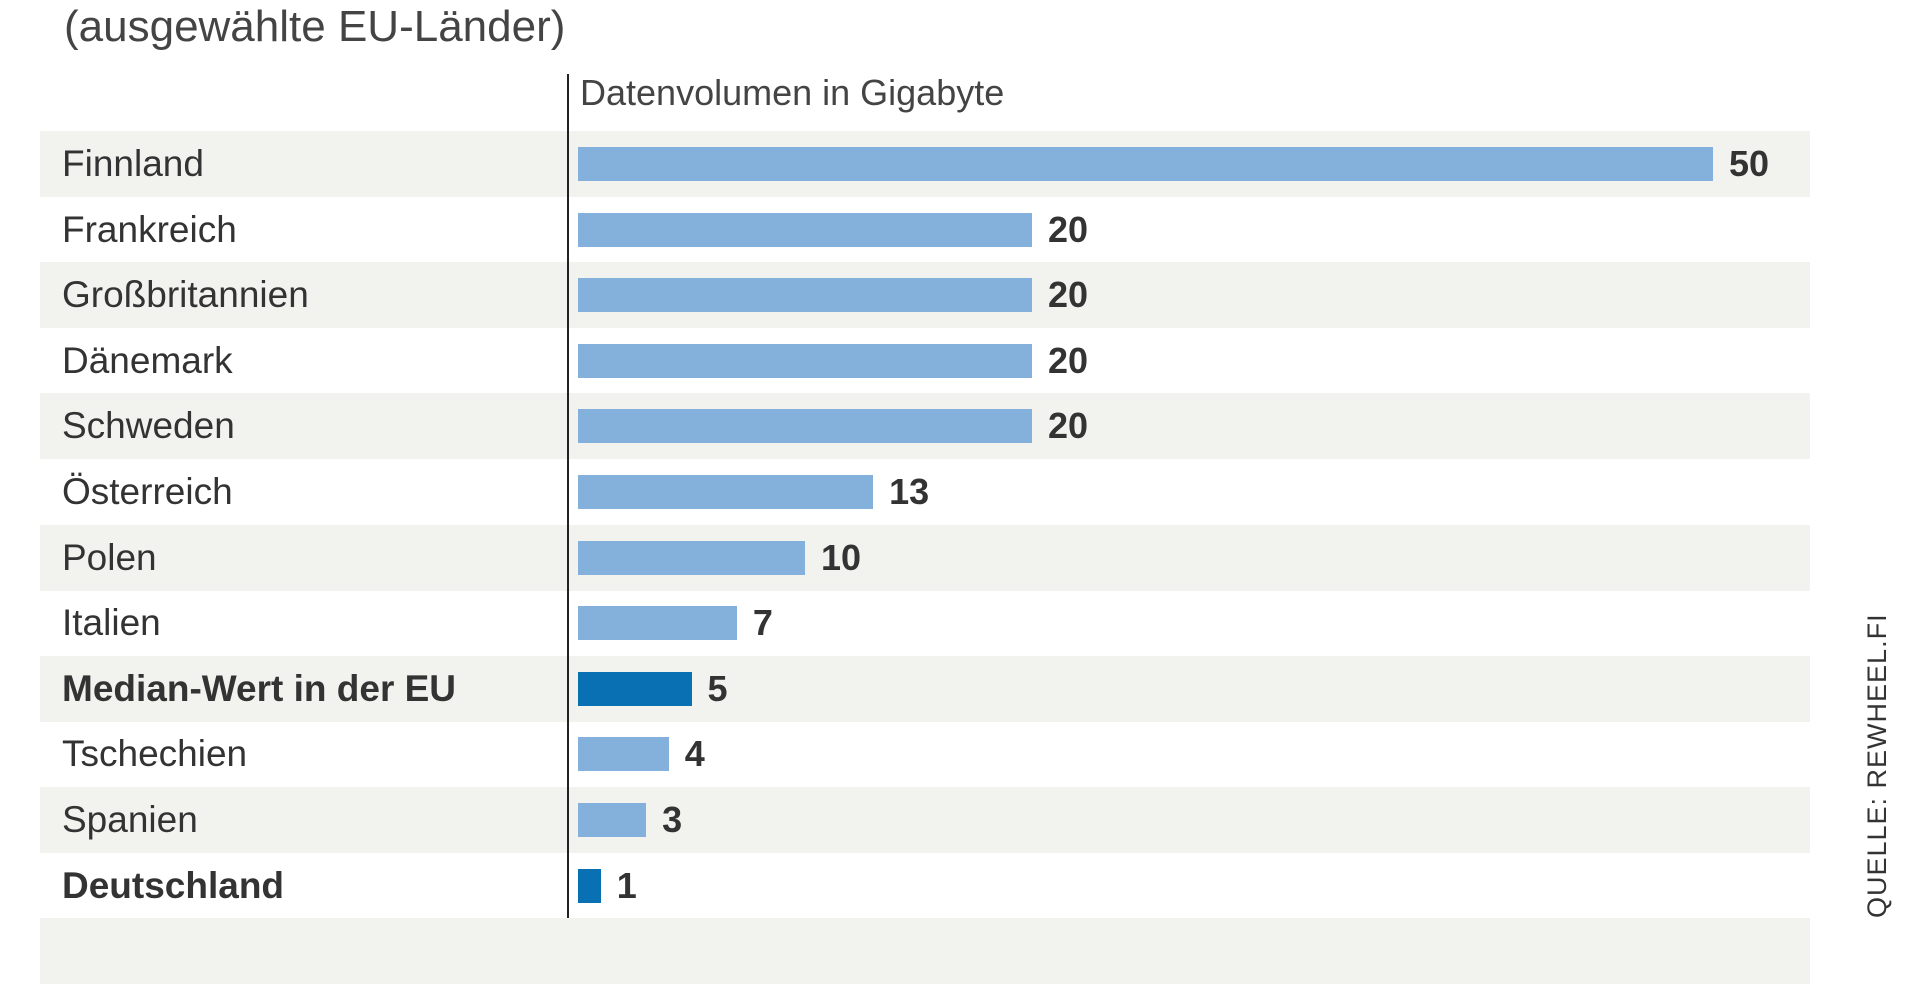 The height and width of the screenshot is (984, 1920). Describe the element at coordinates (694, 754) in the screenshot. I see `data-label: 4` at that location.